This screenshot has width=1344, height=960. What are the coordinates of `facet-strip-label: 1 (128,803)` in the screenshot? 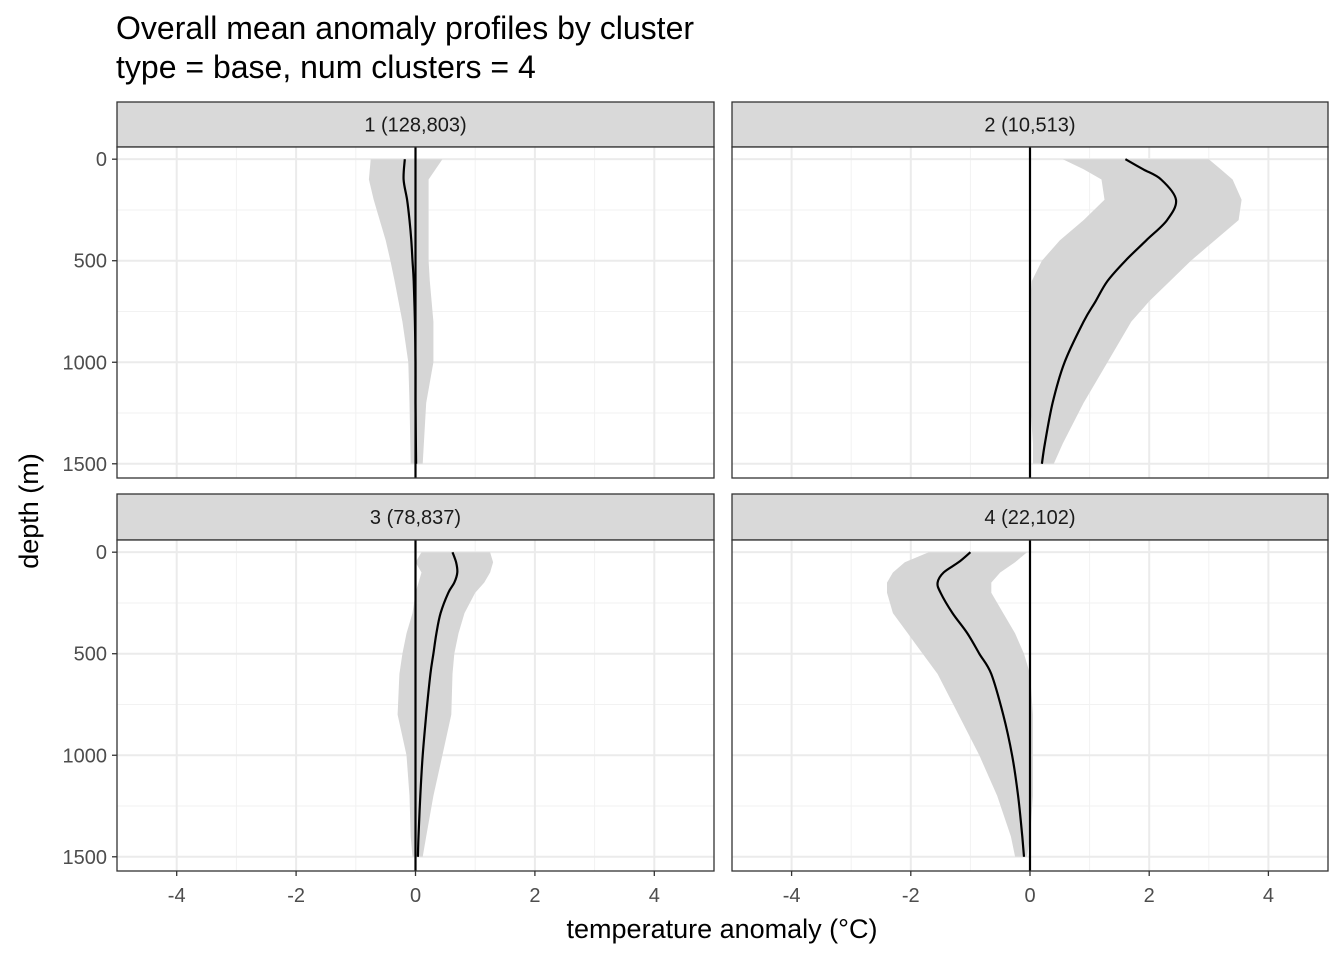 It's located at (415, 126).